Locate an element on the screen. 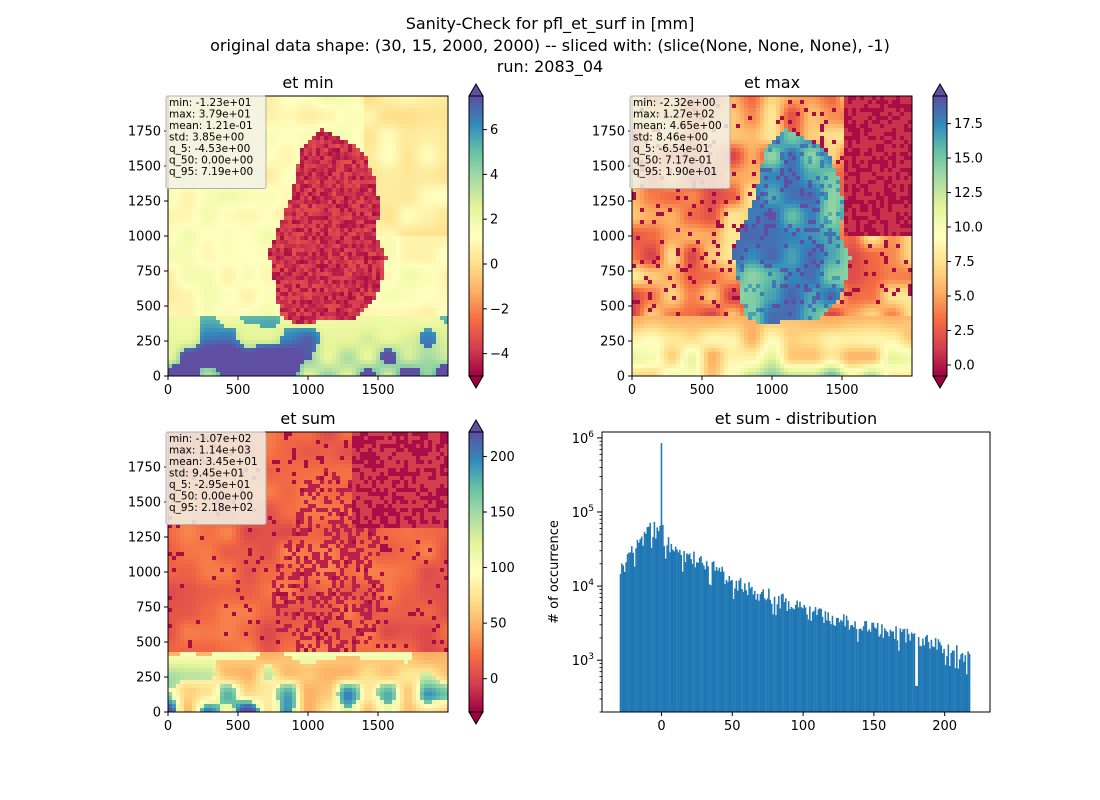 This screenshot has width=1100, height=800. colorbar-tick-label: 6 is located at coordinates (494, 130).